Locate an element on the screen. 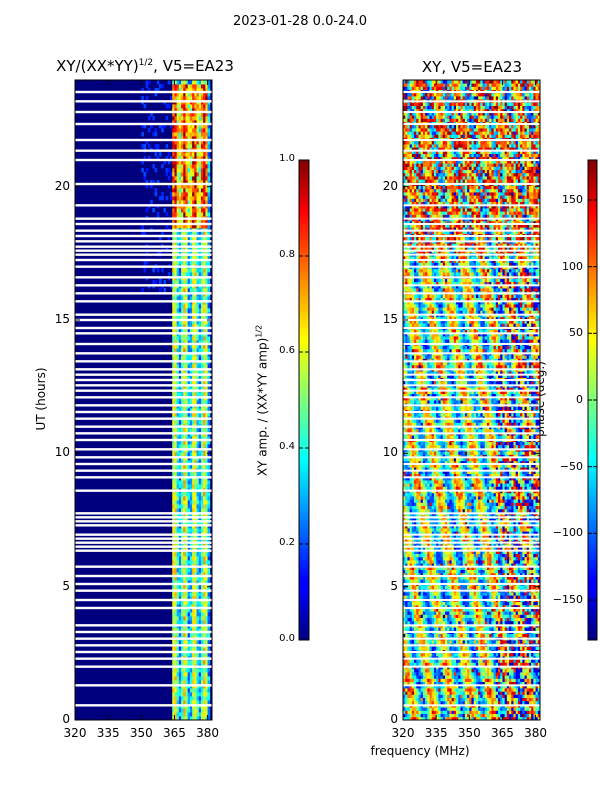  right-colorbar-tick-label: −150 is located at coordinates (567, 599).